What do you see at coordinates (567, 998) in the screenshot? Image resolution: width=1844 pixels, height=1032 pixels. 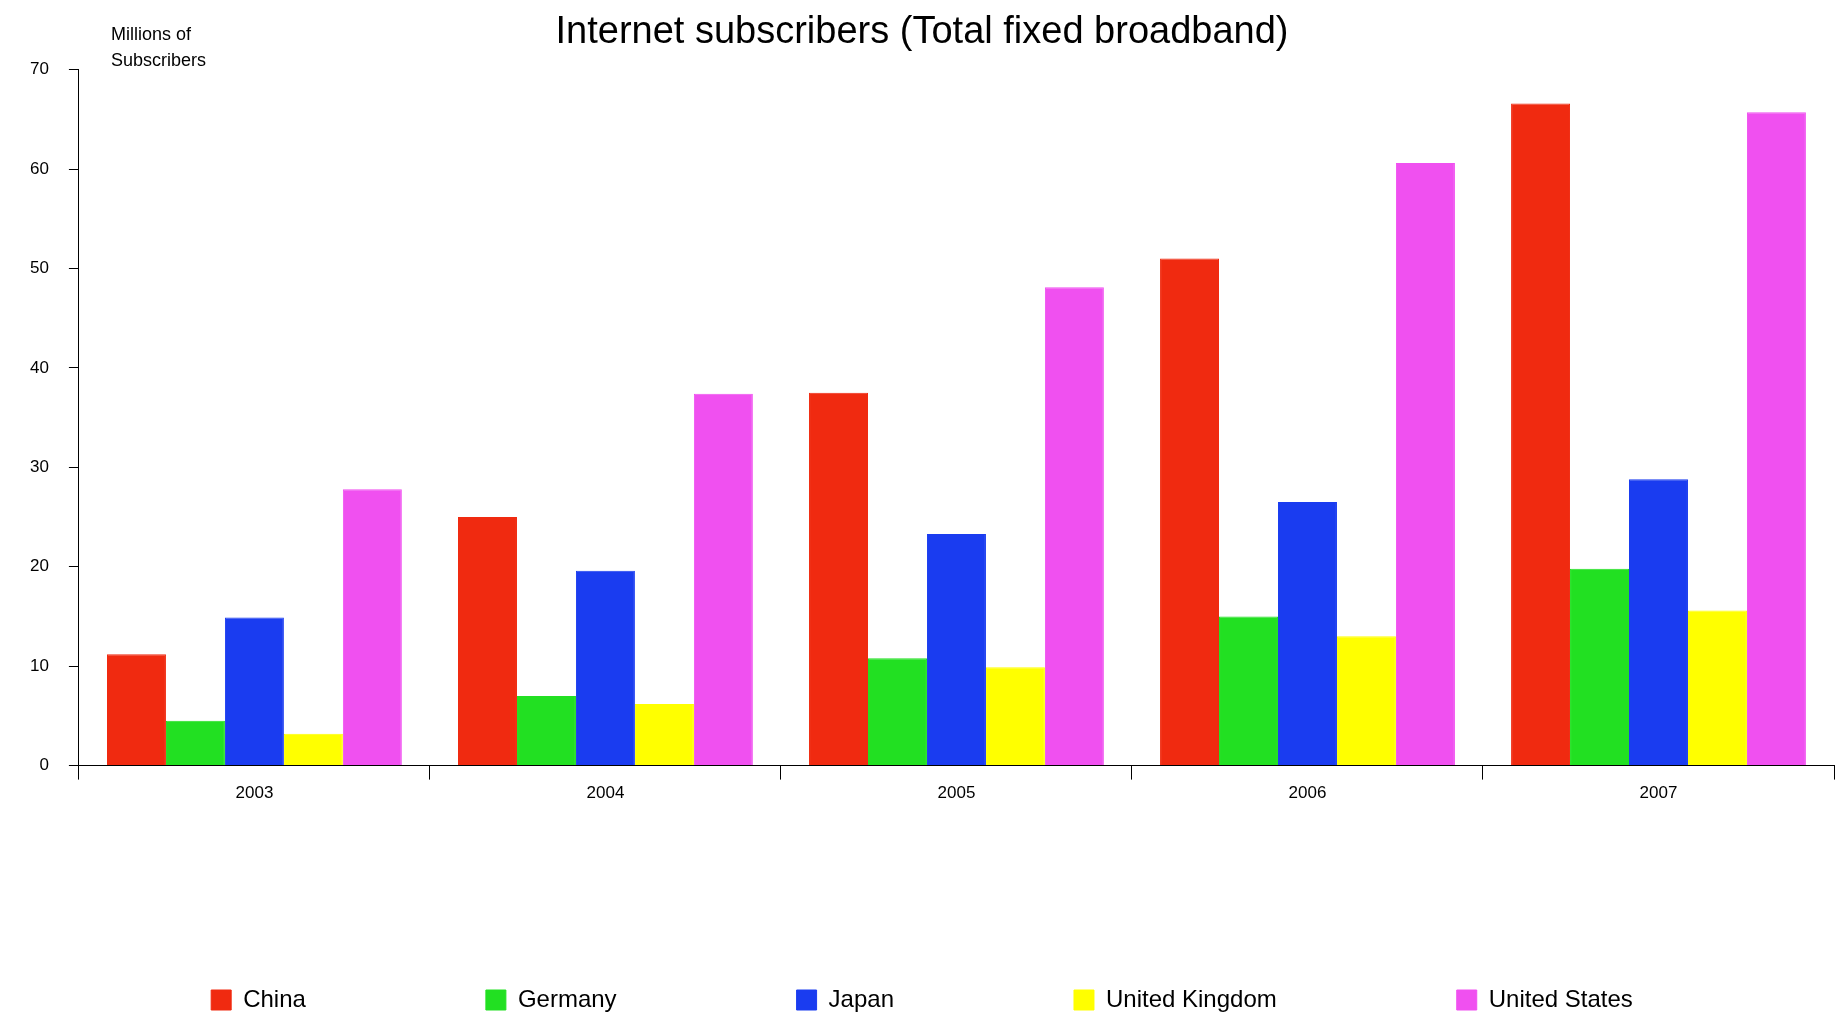 I see `legend-label: Germany` at bounding box center [567, 998].